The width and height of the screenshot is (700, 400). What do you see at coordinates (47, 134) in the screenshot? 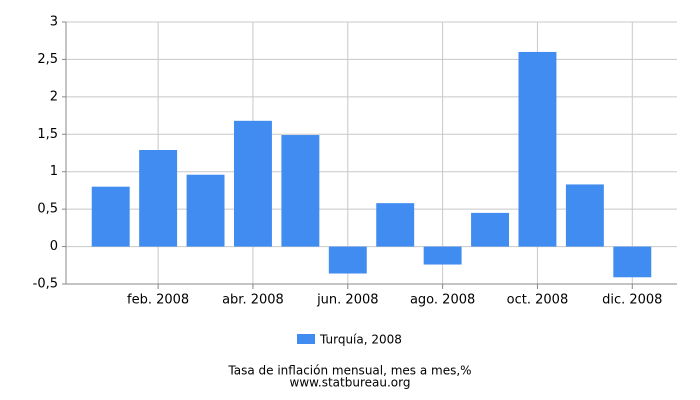
I see `y-tick-label: 1,5` at bounding box center [47, 134].